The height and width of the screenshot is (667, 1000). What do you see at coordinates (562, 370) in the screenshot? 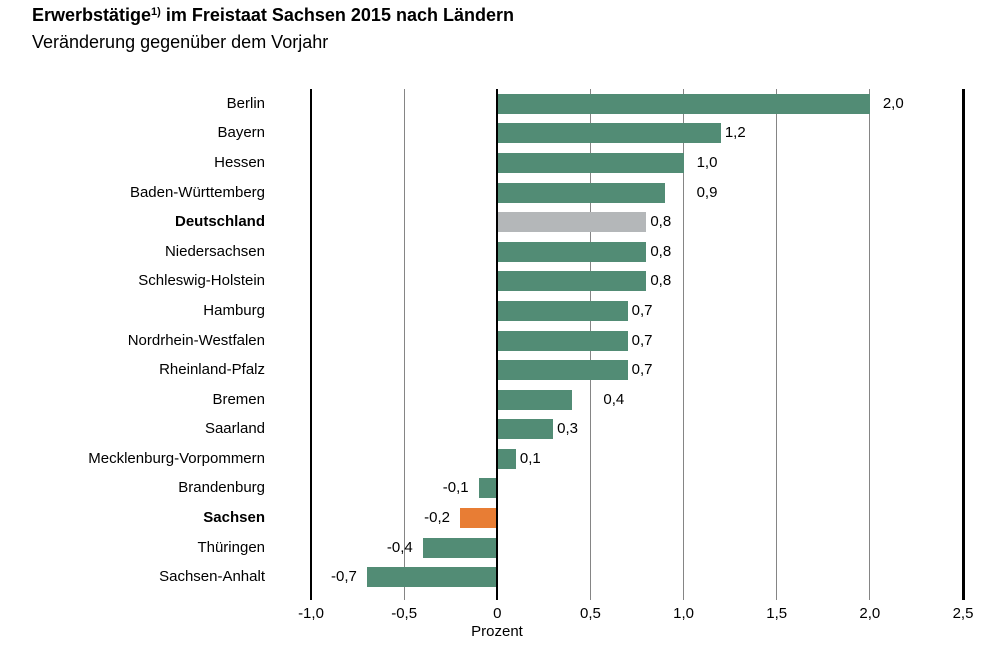
I see `bar-rheinland-pfalz` at bounding box center [562, 370].